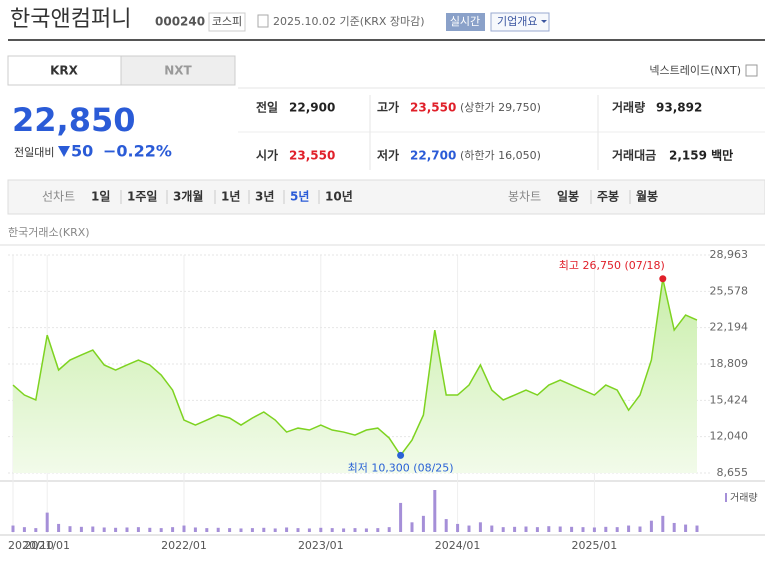 The width and height of the screenshot is (765, 564). I want to click on period-button: 1주일, so click(142, 197).